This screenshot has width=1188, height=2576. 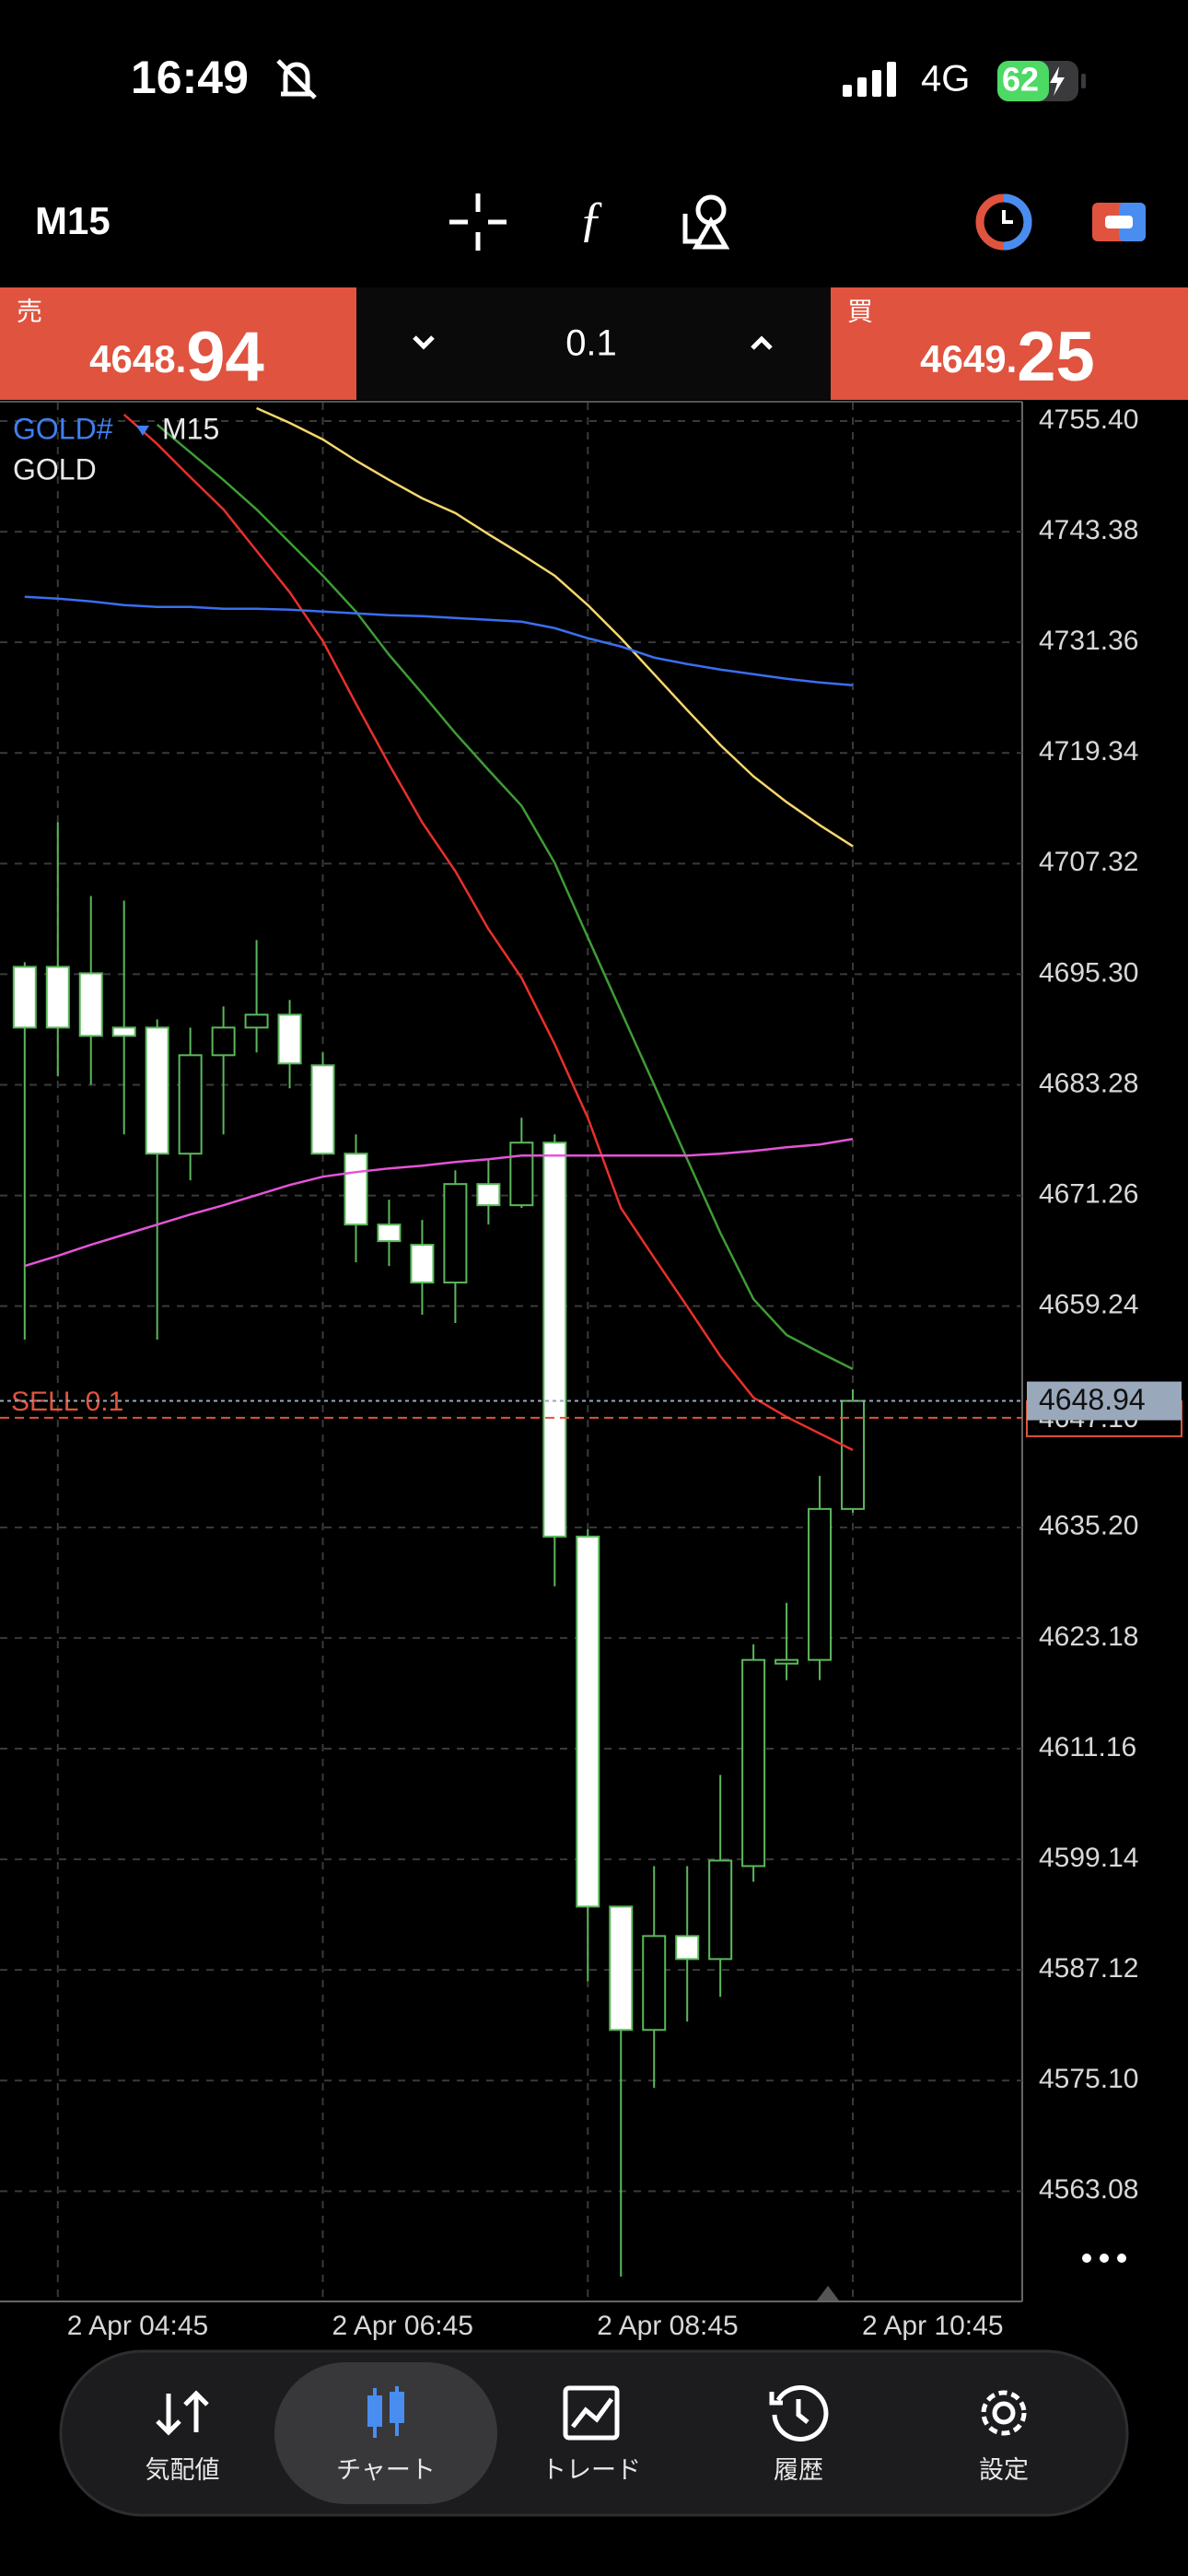 I want to click on chart-description: GOLD, so click(x=55, y=469).